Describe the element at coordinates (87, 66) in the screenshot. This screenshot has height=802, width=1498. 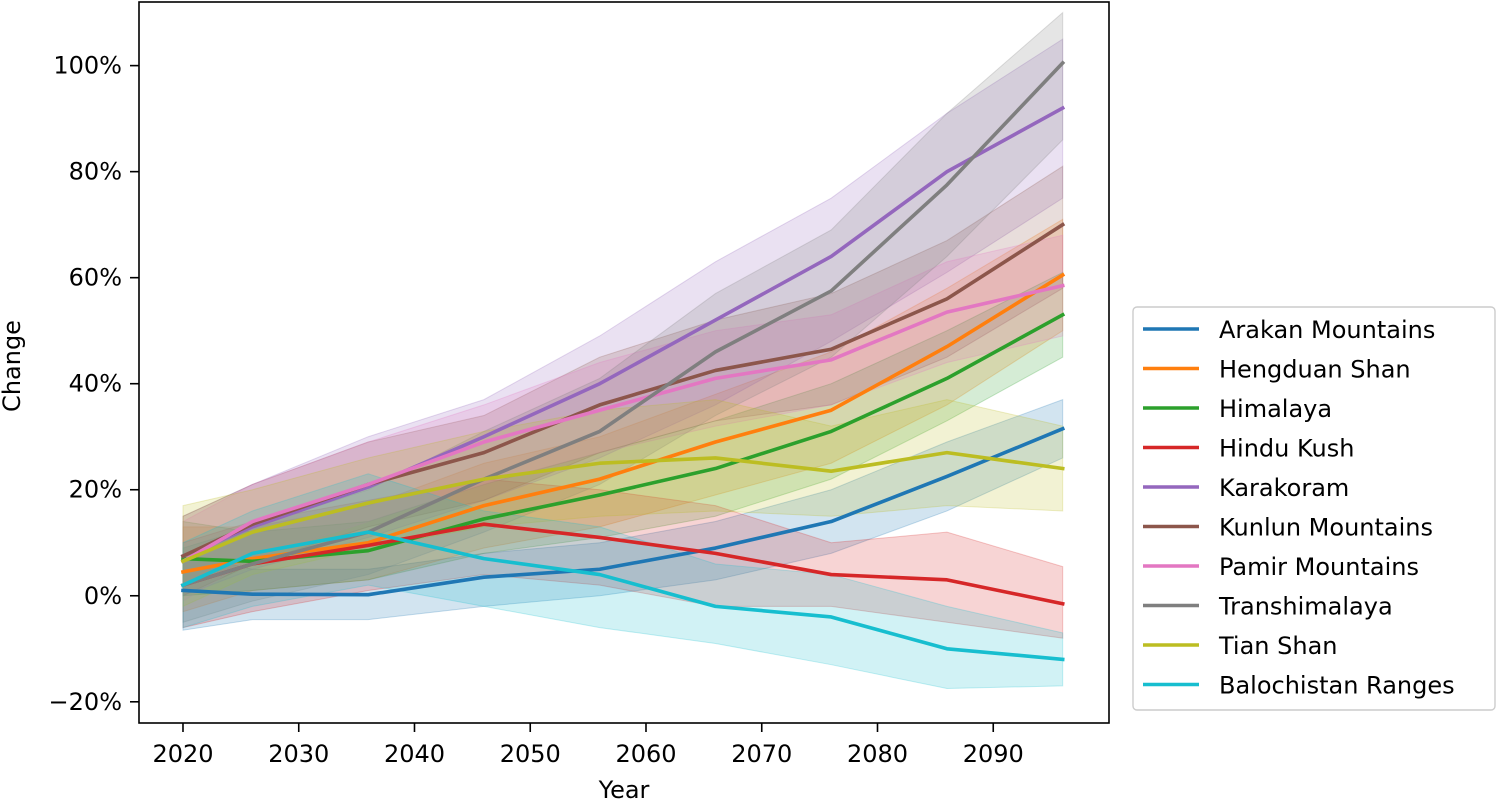
I see `y-tick-label: 100%` at that location.